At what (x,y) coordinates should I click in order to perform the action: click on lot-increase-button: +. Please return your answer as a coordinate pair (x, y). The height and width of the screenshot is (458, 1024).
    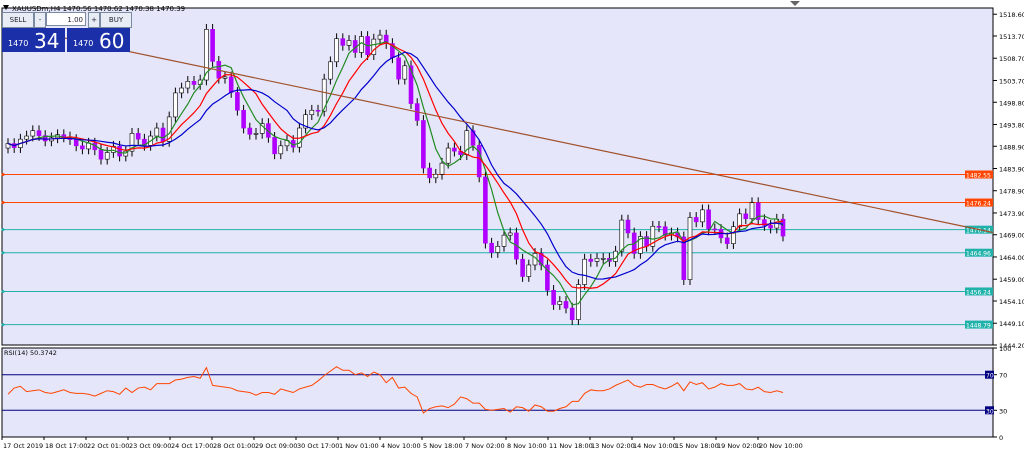
    Looking at the image, I should click on (94, 20).